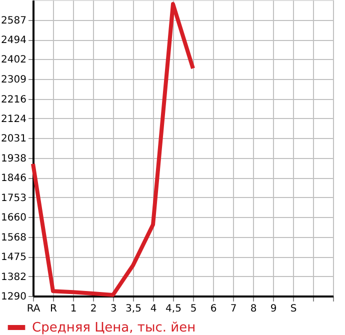 This screenshot has width=345, height=335. I want to click on x-tick-label: 9, so click(273, 309).